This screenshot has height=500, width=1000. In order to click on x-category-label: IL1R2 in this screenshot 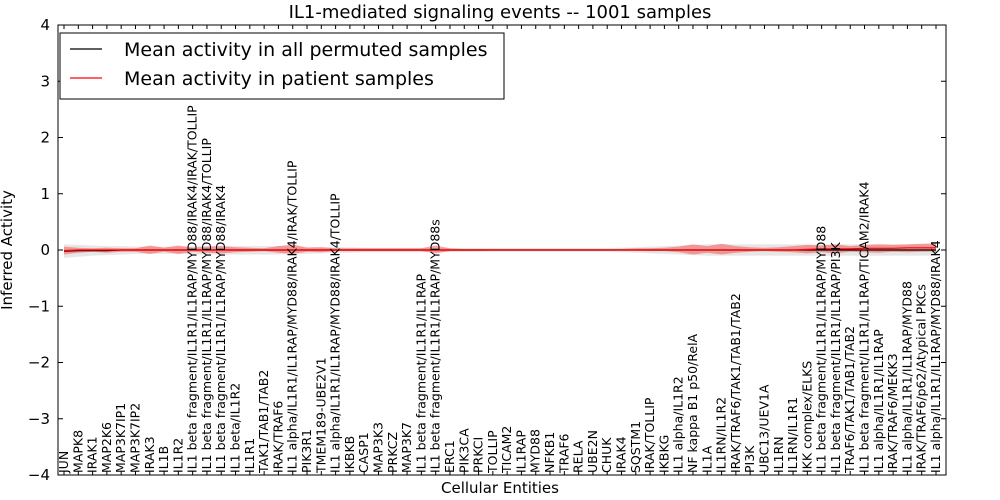, I will do `click(177, 455)`.